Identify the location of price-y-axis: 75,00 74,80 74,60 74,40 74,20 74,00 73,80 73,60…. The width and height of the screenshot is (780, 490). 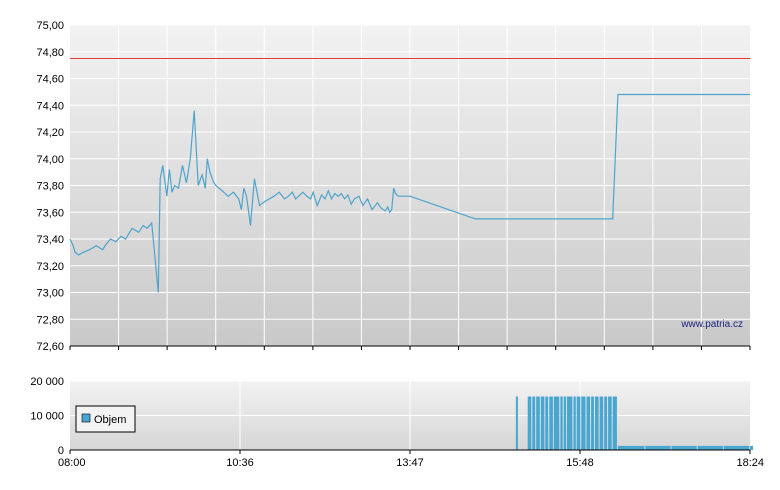
(50, 186).